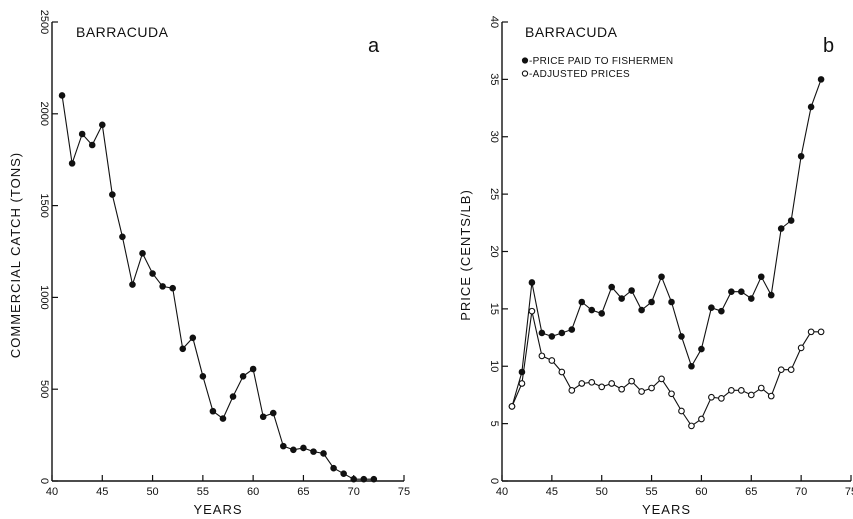  Describe the element at coordinates (494, 22) in the screenshot. I see `y-tick-label: 40` at that location.